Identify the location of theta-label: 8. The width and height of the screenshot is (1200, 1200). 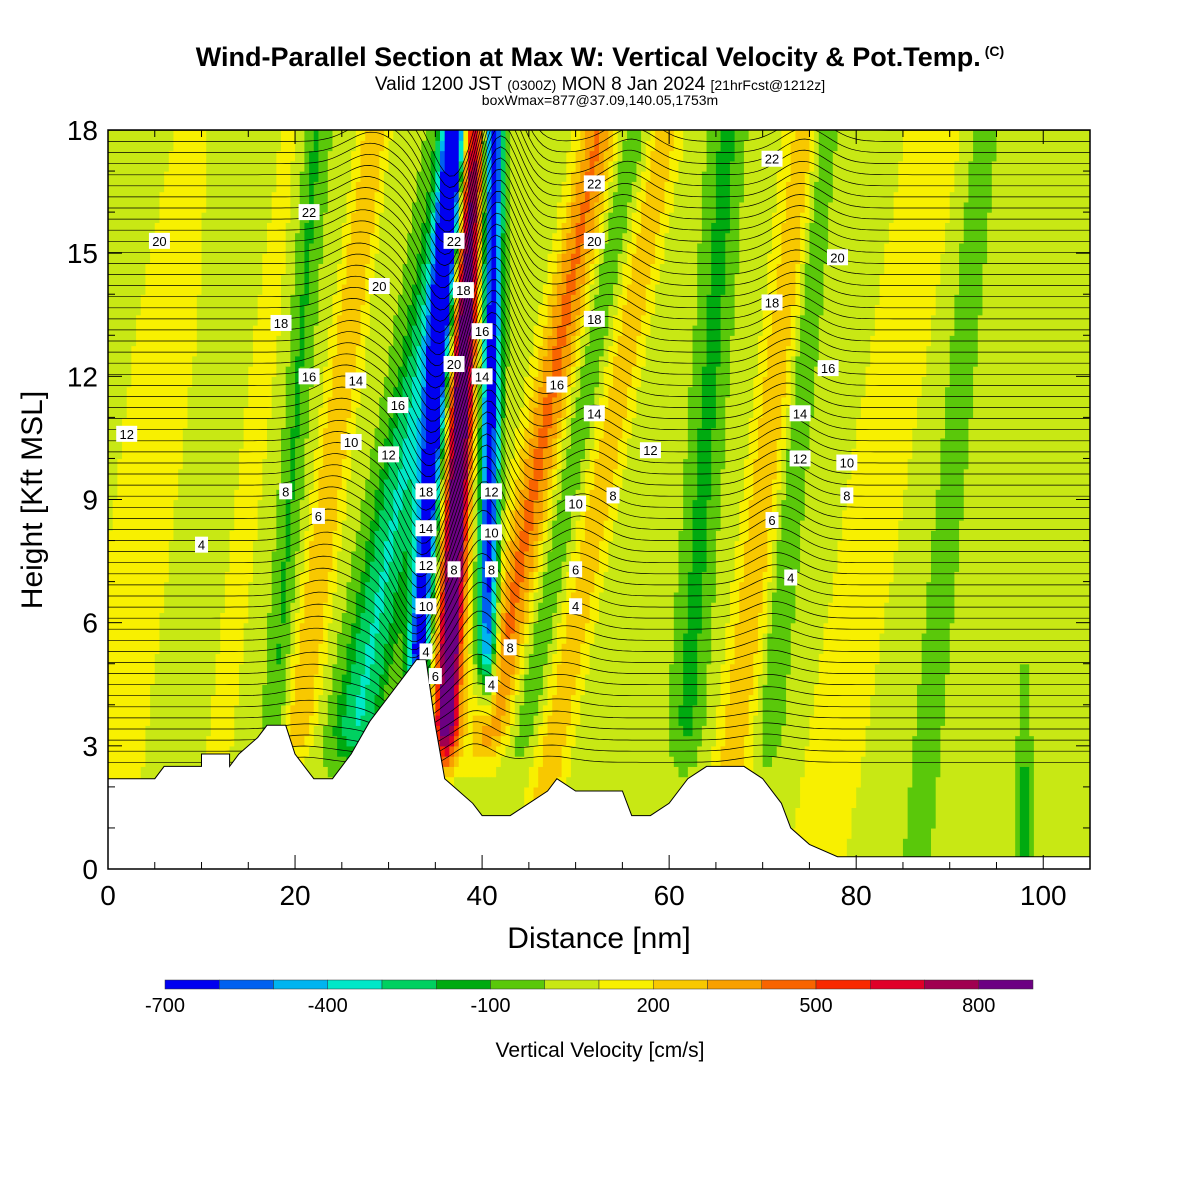
(286, 491).